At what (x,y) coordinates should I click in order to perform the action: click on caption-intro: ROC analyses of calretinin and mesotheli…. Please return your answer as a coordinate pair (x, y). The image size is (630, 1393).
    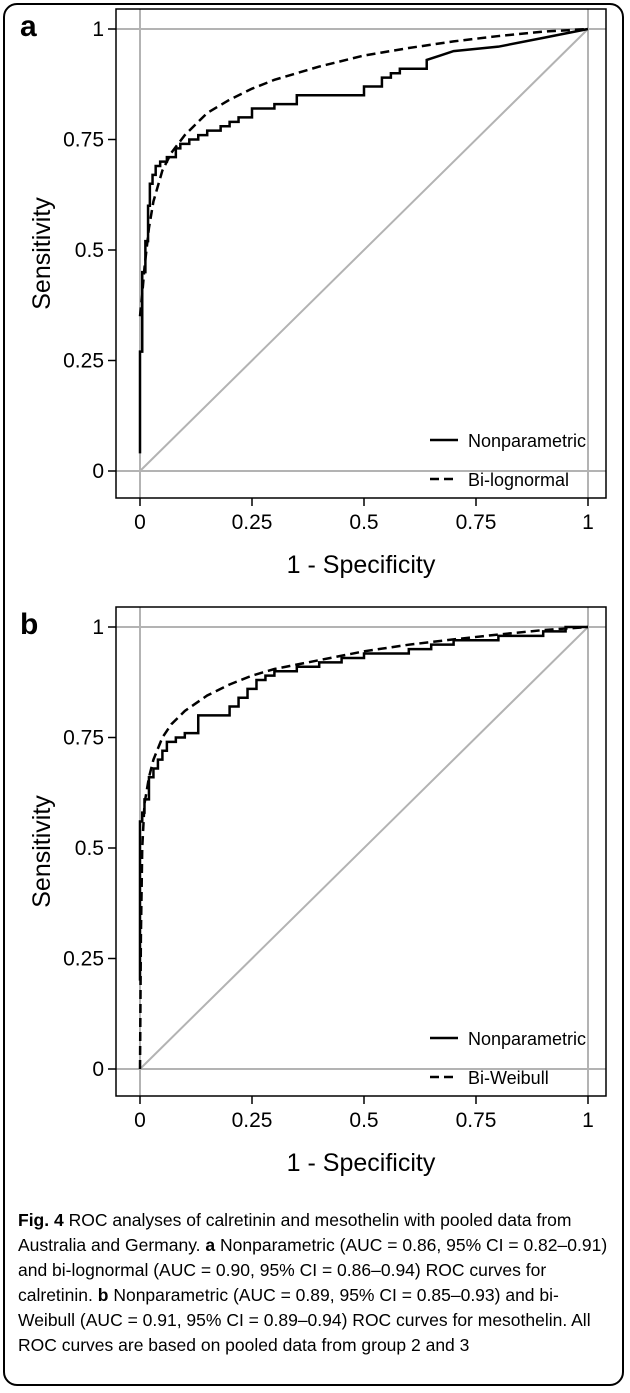
    Looking at the image, I should click on (295, 1232).